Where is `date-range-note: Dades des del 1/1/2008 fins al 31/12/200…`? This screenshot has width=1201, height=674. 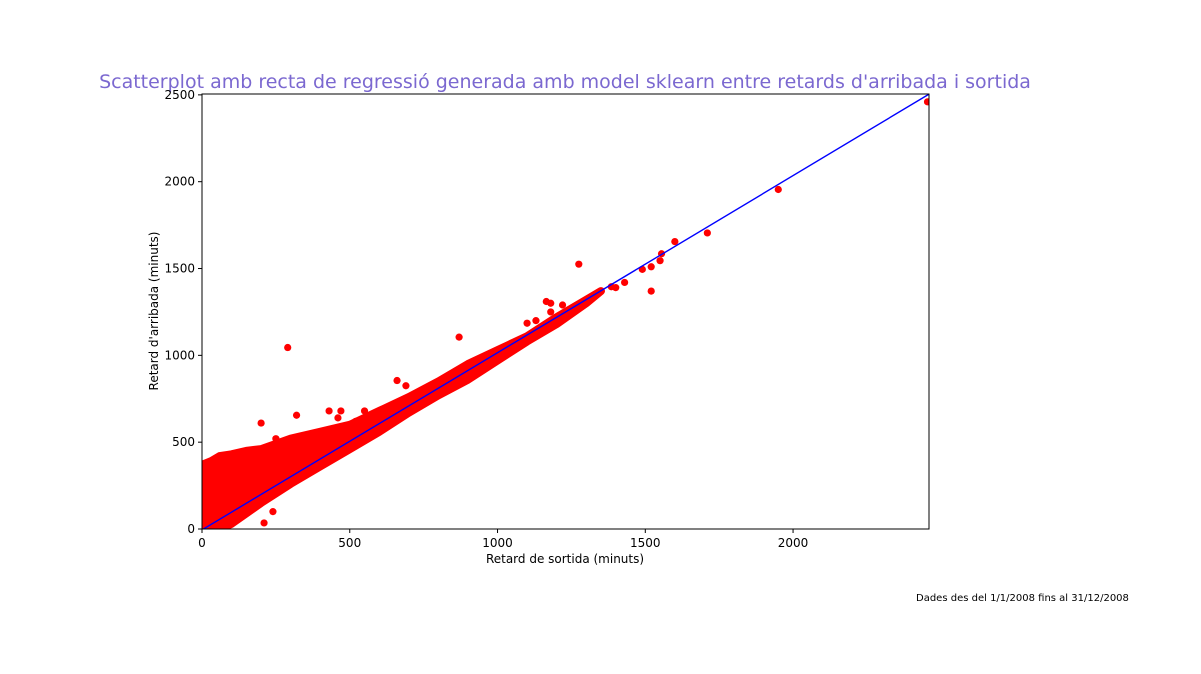
date-range-note: Dades des del 1/1/2008 fins al 31/12/200… is located at coordinates (1022, 598).